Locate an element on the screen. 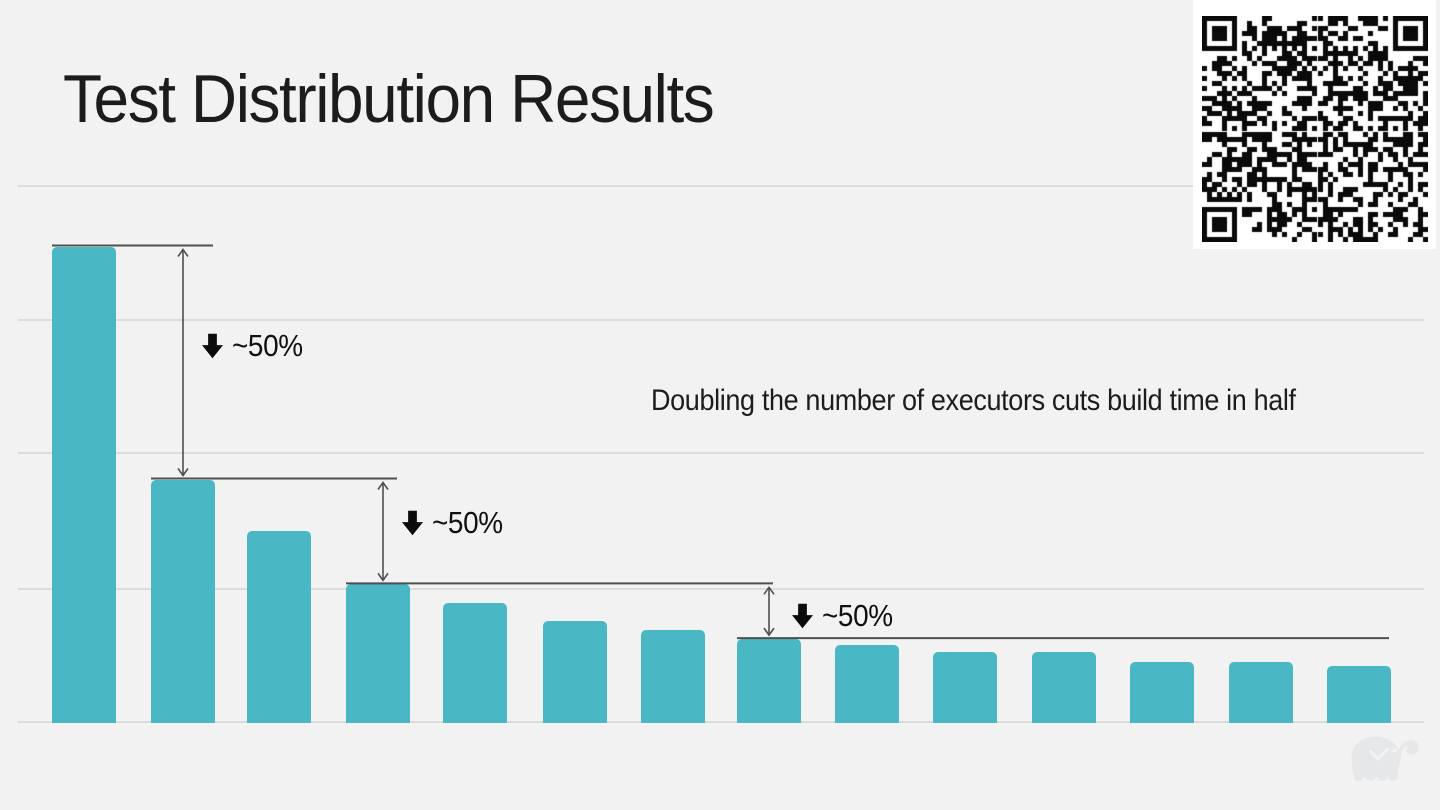 Image resolution: width=1440 pixels, height=810 pixels. elephant-ear-crease is located at coordinates (1379, 754).